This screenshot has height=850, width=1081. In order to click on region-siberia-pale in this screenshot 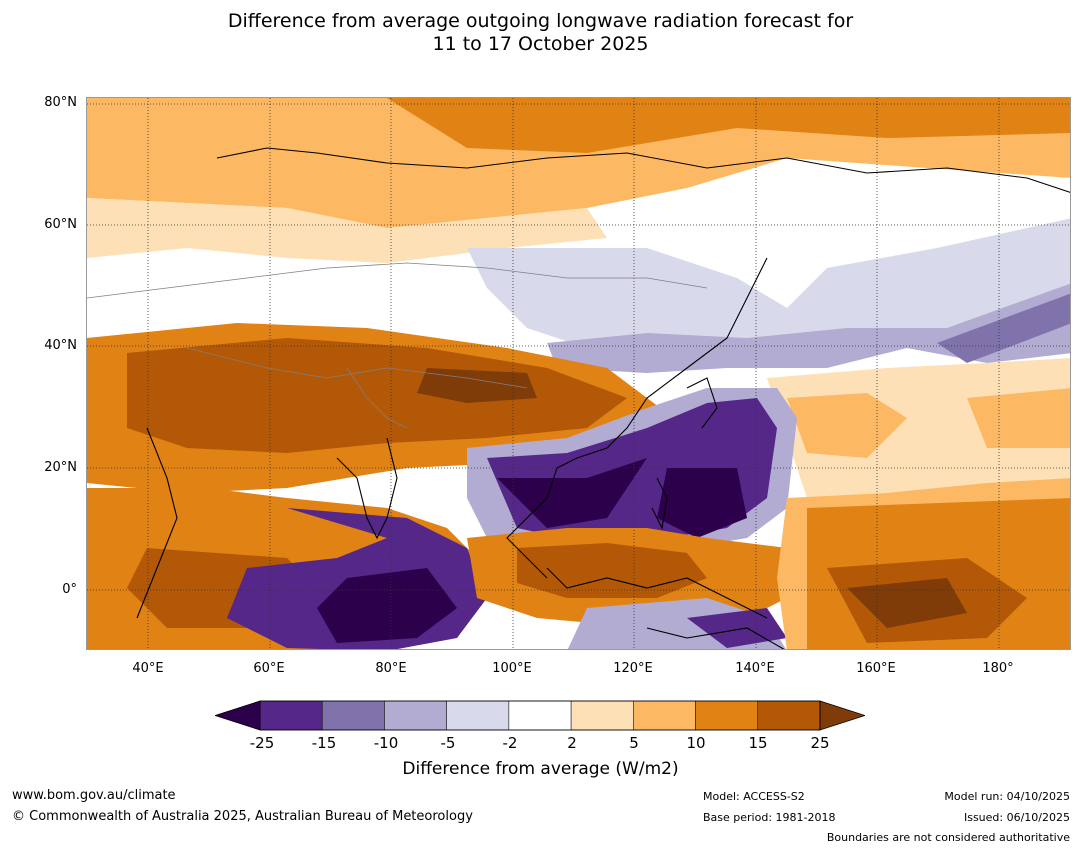, I will do `click(347, 230)`.